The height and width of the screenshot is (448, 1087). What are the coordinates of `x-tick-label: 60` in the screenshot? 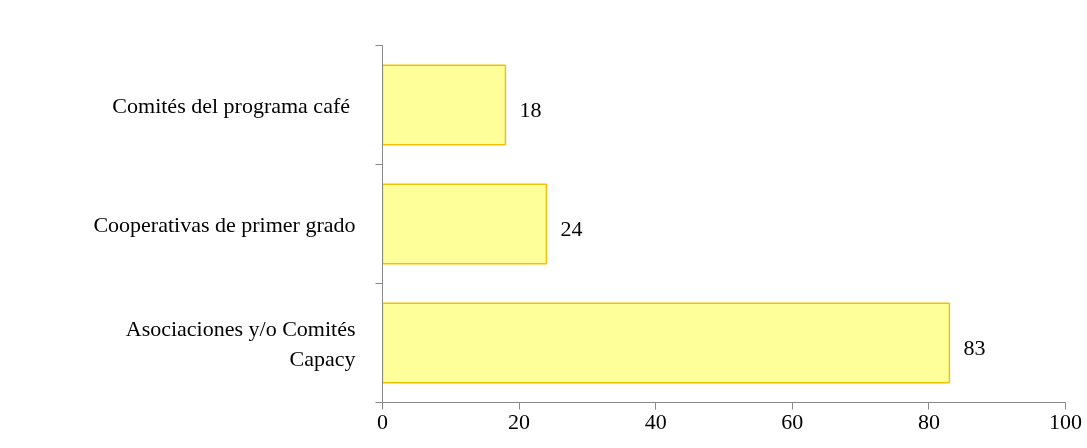 It's located at (792, 421).